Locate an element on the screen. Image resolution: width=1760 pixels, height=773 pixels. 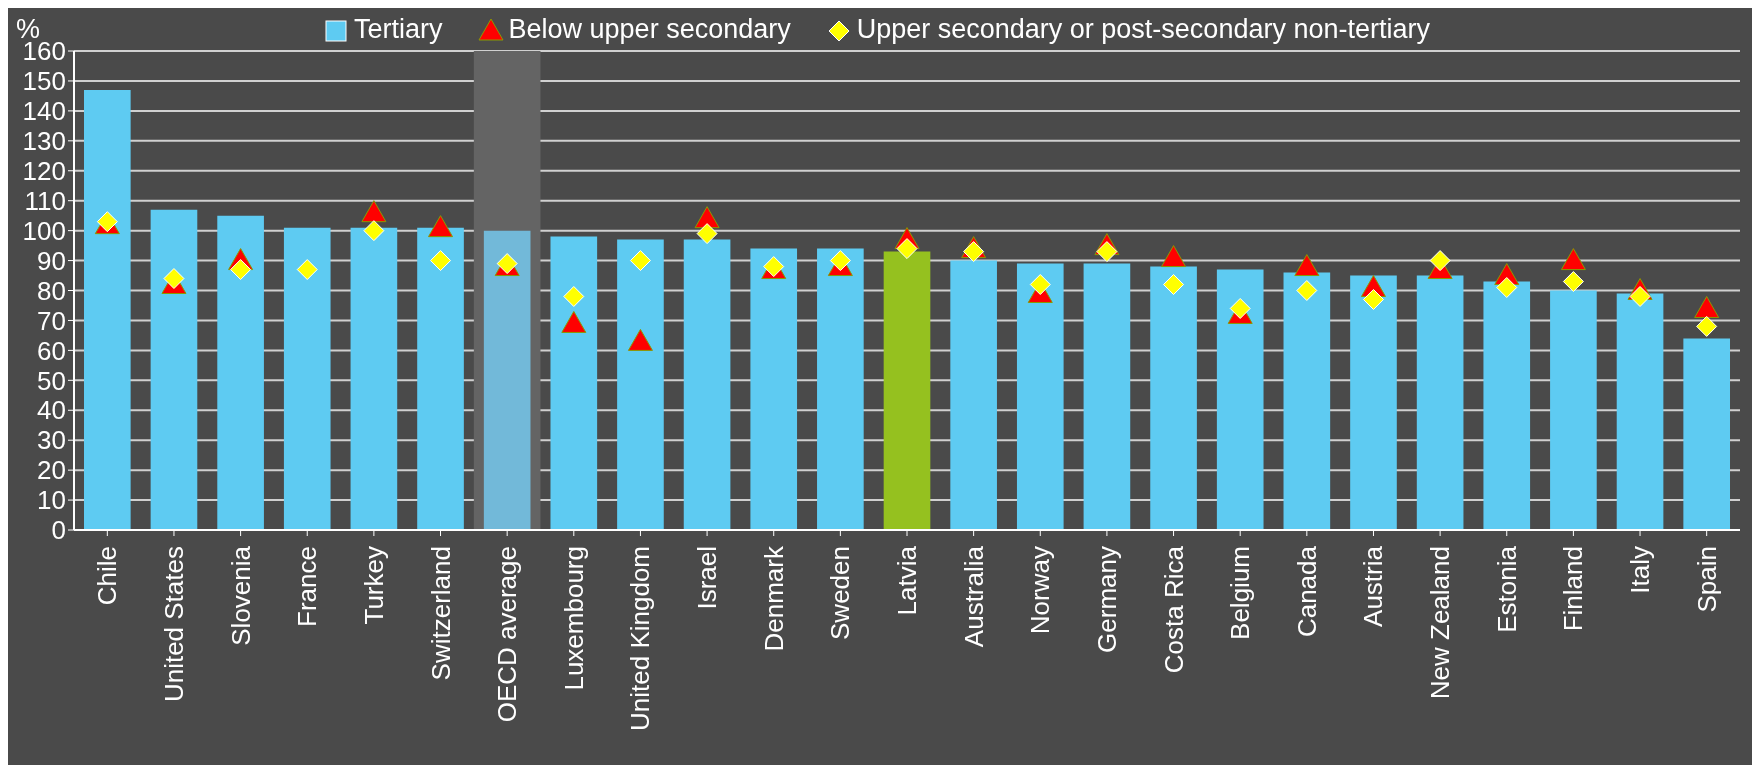
x-tick-label: Turkey is located at coordinates (373, 585).